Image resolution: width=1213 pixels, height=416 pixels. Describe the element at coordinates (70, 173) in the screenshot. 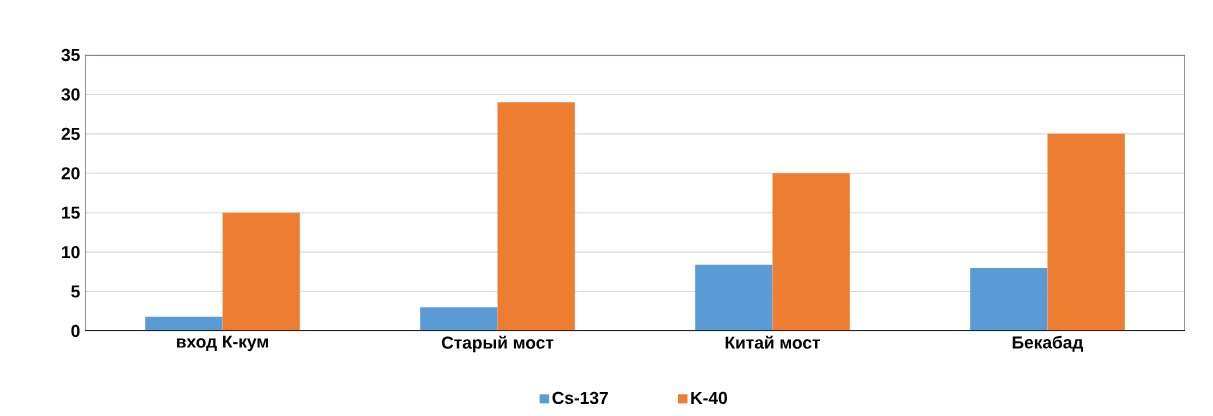

I see `y-tick-label: 20` at that location.